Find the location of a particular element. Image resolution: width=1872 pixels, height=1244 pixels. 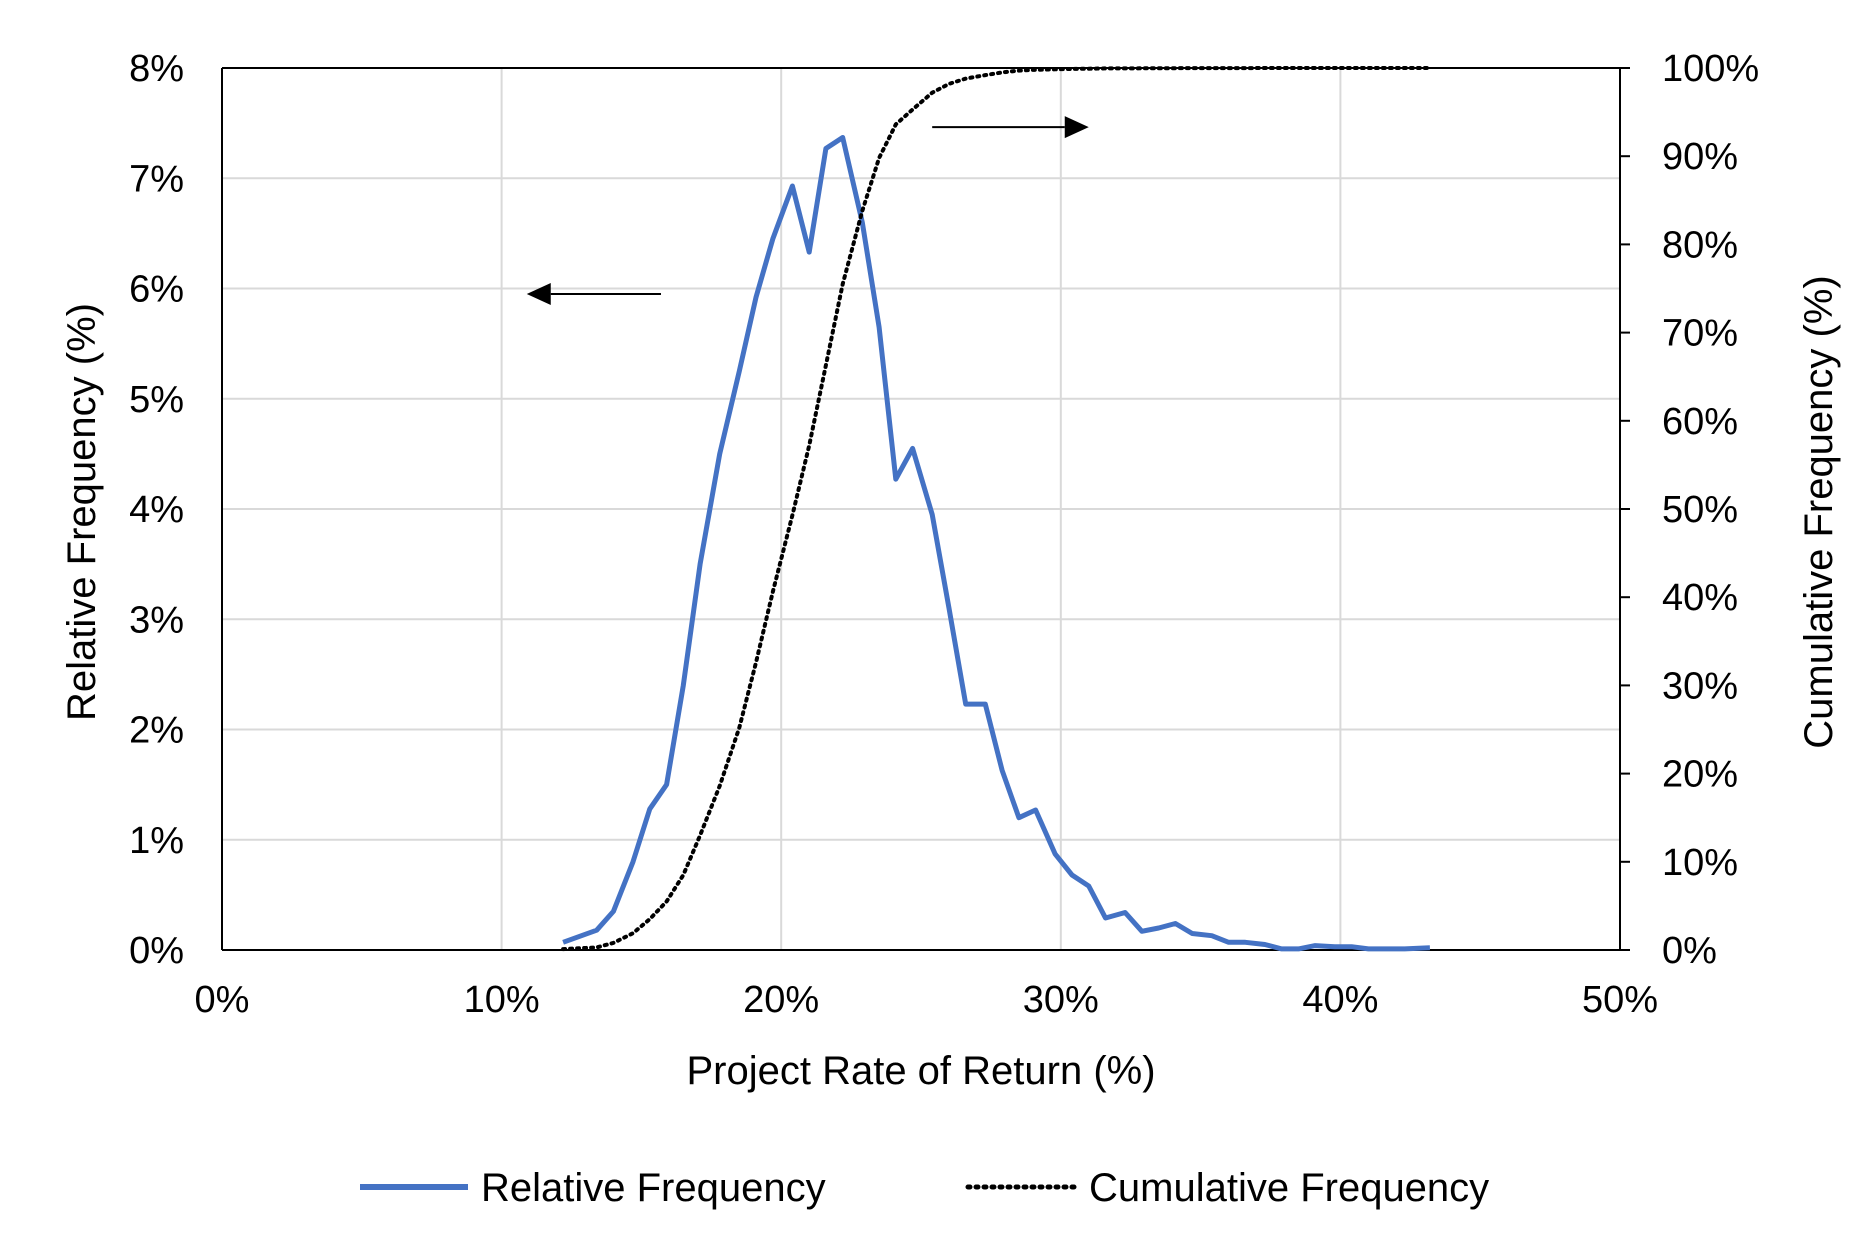

y-right-tick-label: 40% is located at coordinates (1700, 598).